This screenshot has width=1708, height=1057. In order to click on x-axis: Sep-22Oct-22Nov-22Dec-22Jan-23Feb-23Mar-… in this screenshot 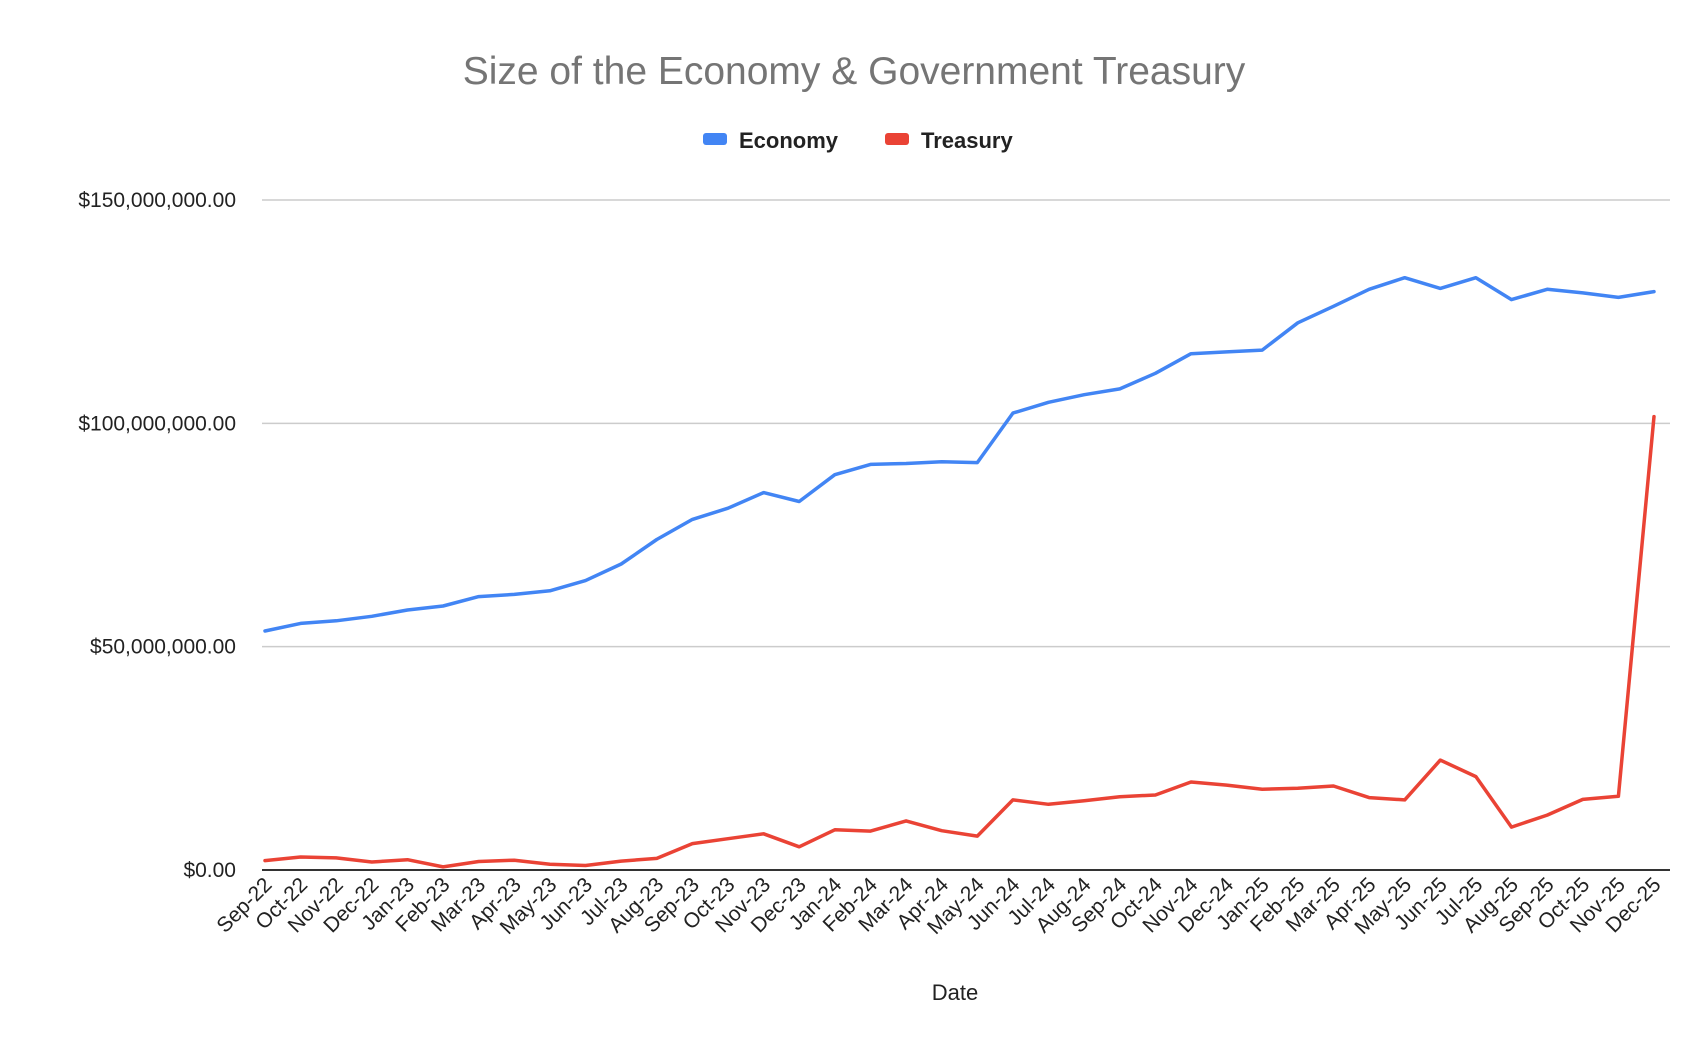, I will do `click(941, 904)`.